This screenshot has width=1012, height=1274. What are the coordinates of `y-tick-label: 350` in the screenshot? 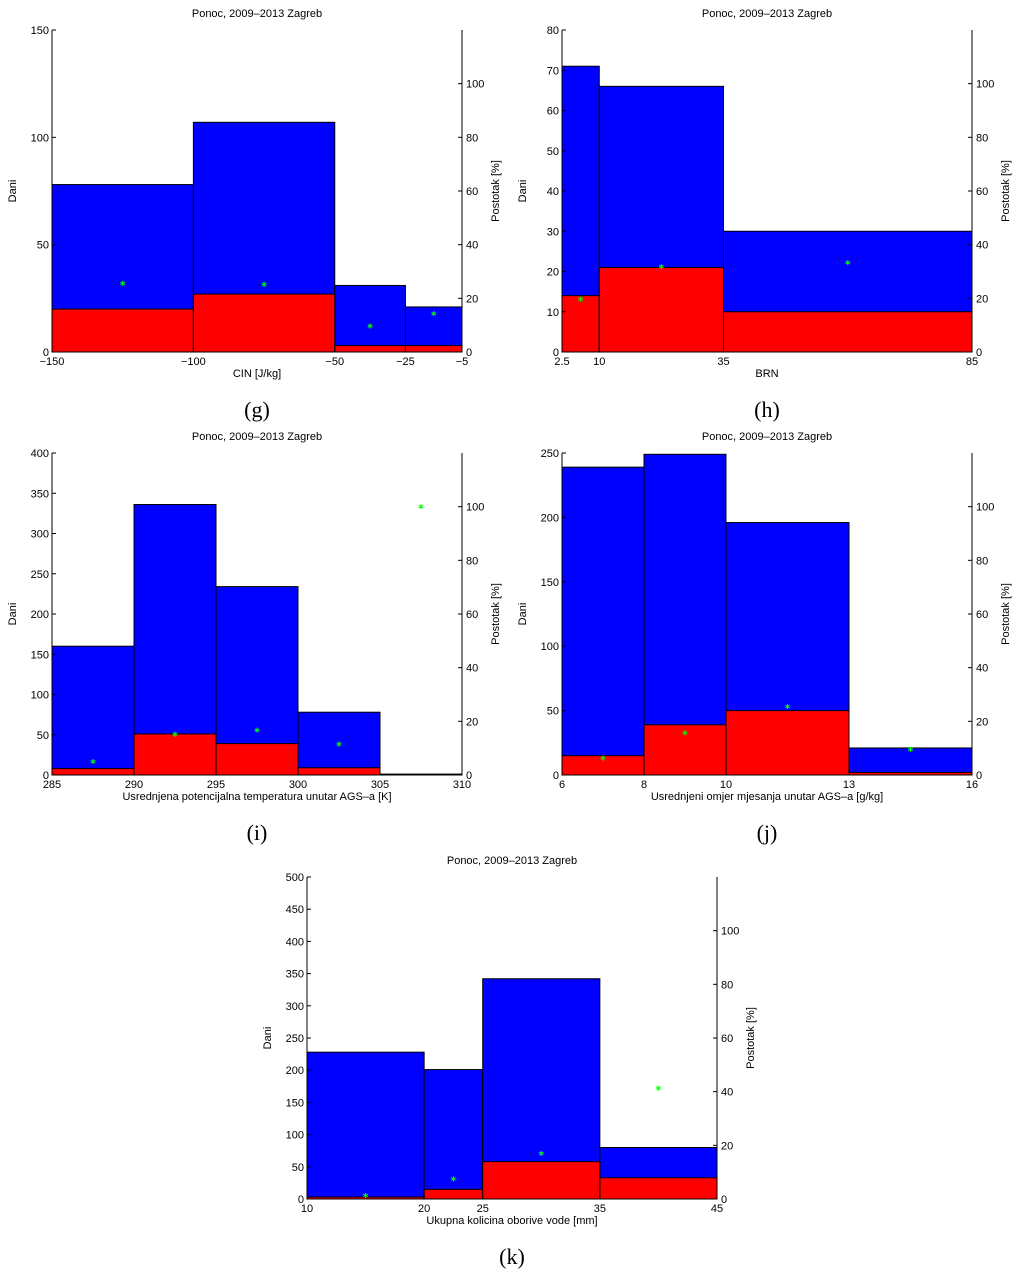 It's located at (40, 494).